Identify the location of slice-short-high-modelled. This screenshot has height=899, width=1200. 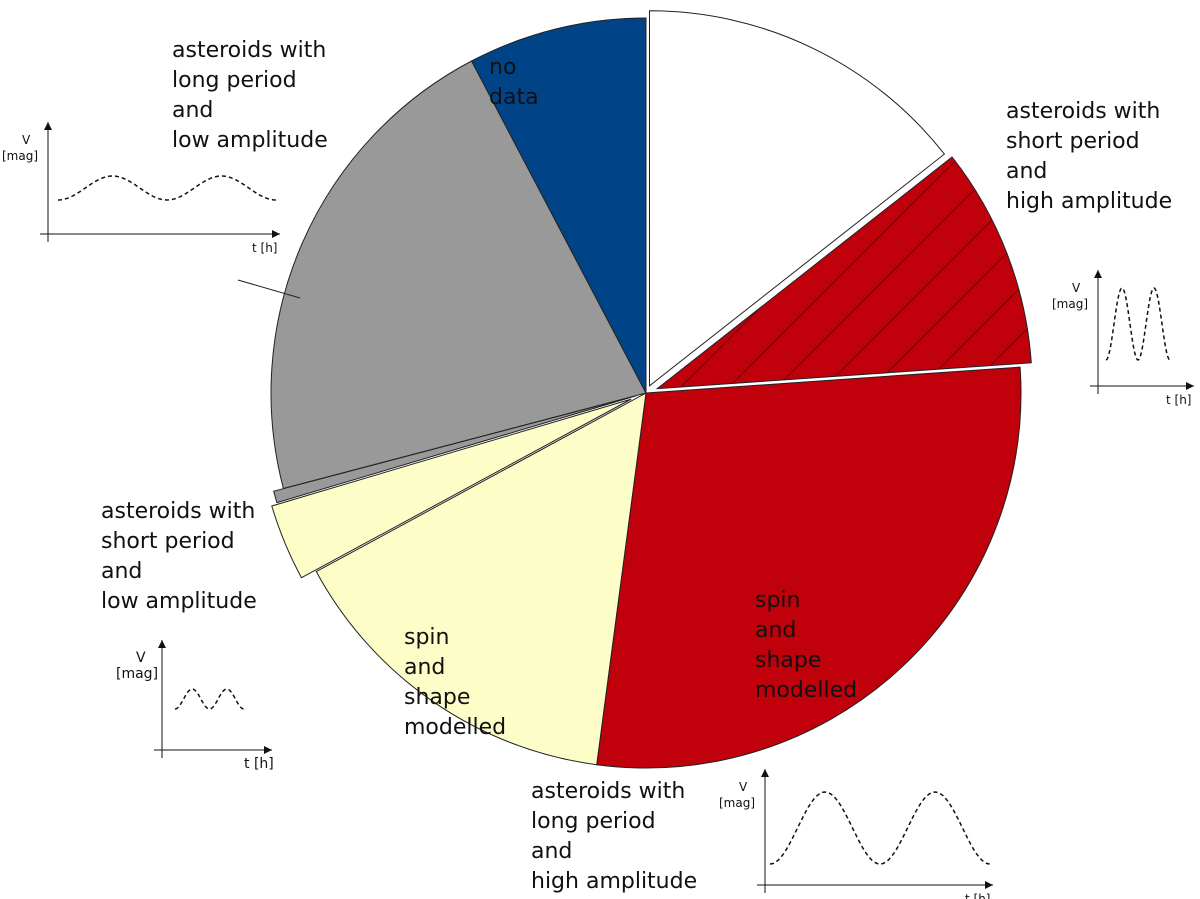
(843, 273).